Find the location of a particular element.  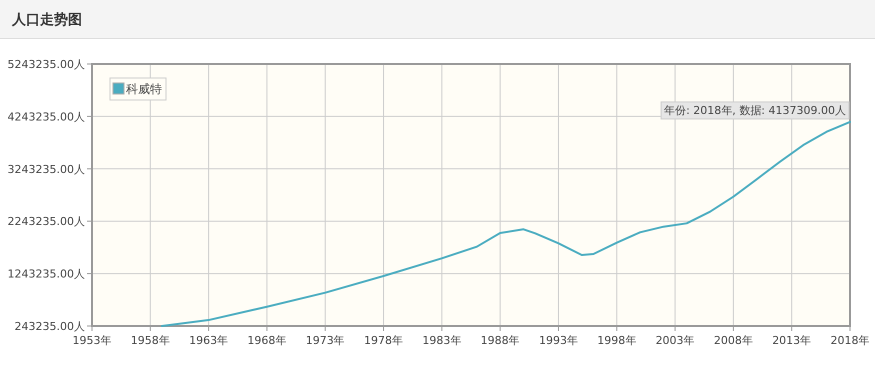

x-tick-label: 1958年 is located at coordinates (150, 340).